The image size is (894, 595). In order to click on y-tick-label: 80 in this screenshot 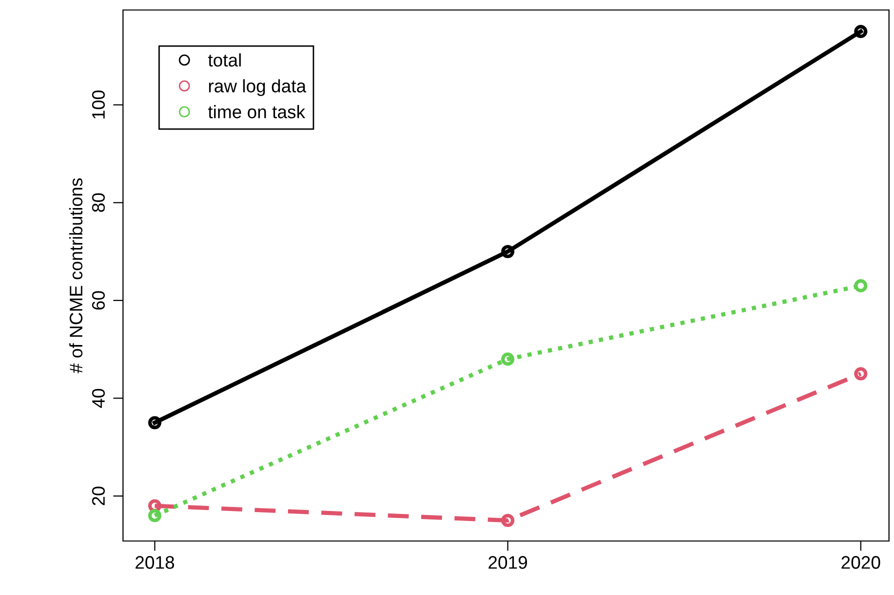, I will do `click(98, 202)`.